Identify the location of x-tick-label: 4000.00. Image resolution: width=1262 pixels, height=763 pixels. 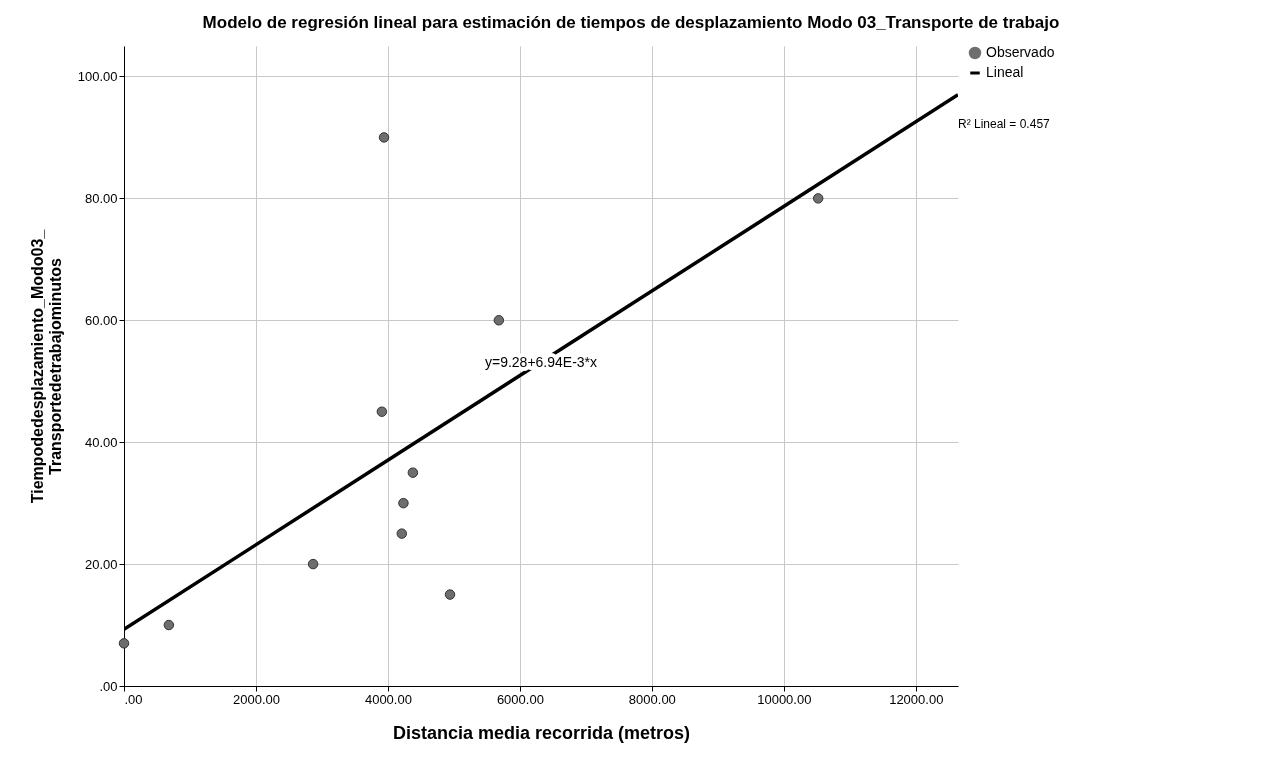
(388, 699).